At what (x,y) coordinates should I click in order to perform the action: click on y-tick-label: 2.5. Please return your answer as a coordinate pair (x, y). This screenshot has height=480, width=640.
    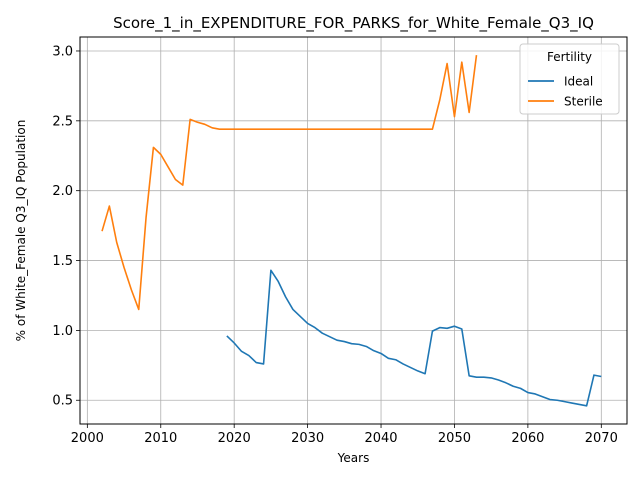
    Looking at the image, I should click on (62, 121).